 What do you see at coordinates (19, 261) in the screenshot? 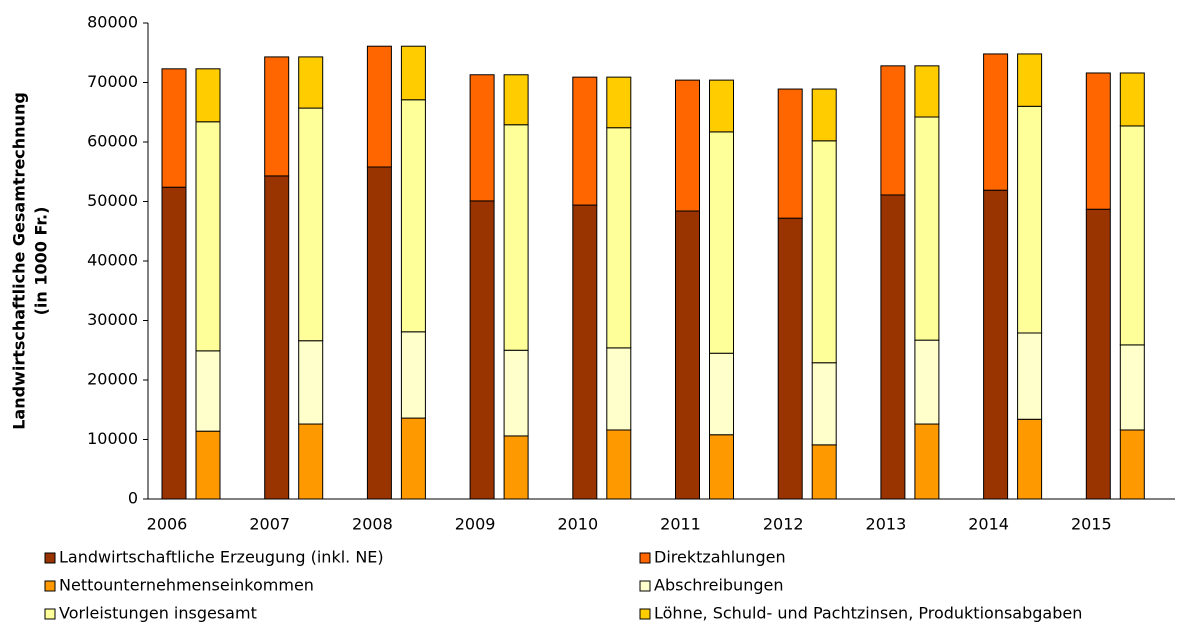
I see `y-axis-title-line: Landwirtschaftliche Gesamtrechnung` at bounding box center [19, 261].